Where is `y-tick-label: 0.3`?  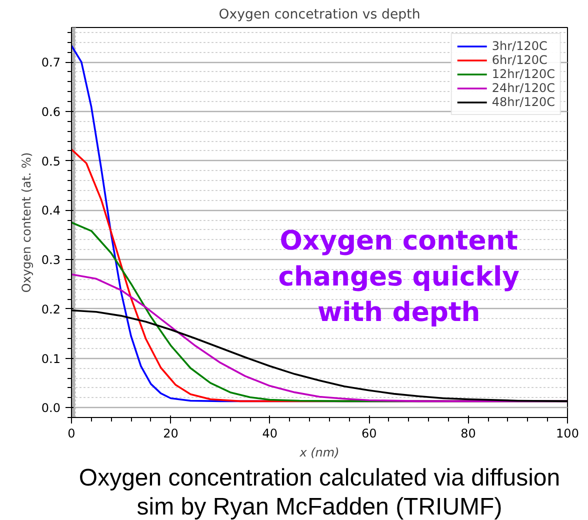
y-tick-label: 0.3 is located at coordinates (51, 260).